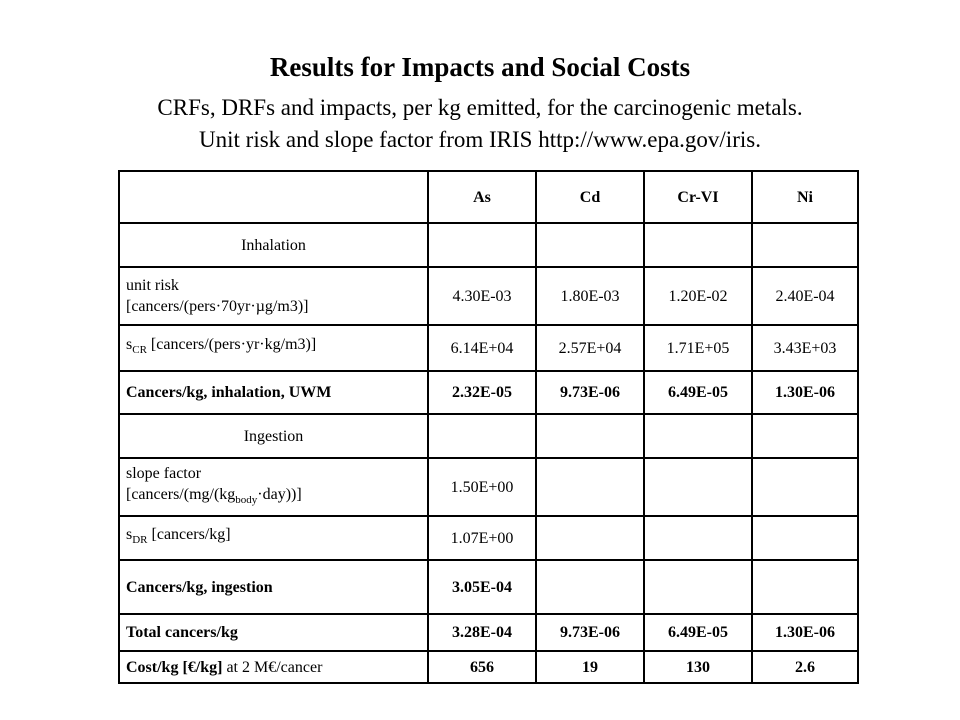  What do you see at coordinates (590, 587) in the screenshot?
I see `cancers-ingestion-cd` at bounding box center [590, 587].